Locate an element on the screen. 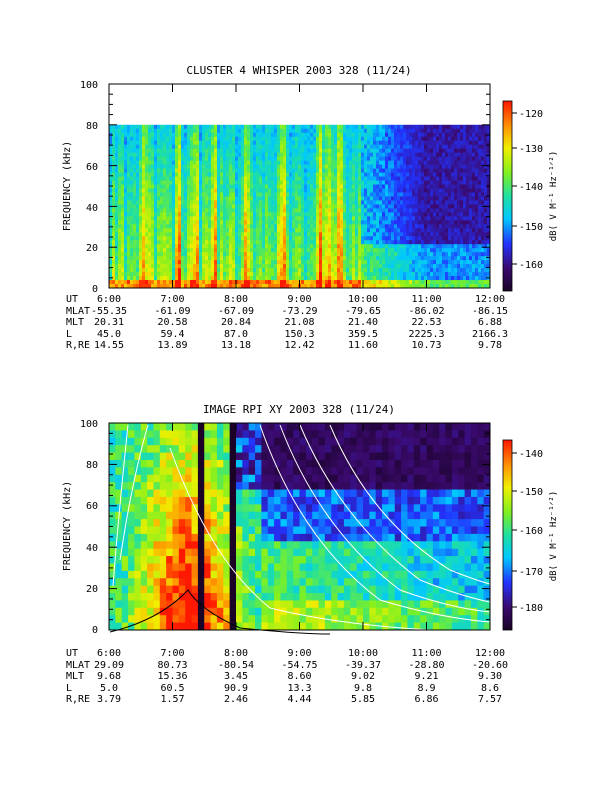  panel1-ylabel: FREQUENCY (kHz) is located at coordinates (67, 186).